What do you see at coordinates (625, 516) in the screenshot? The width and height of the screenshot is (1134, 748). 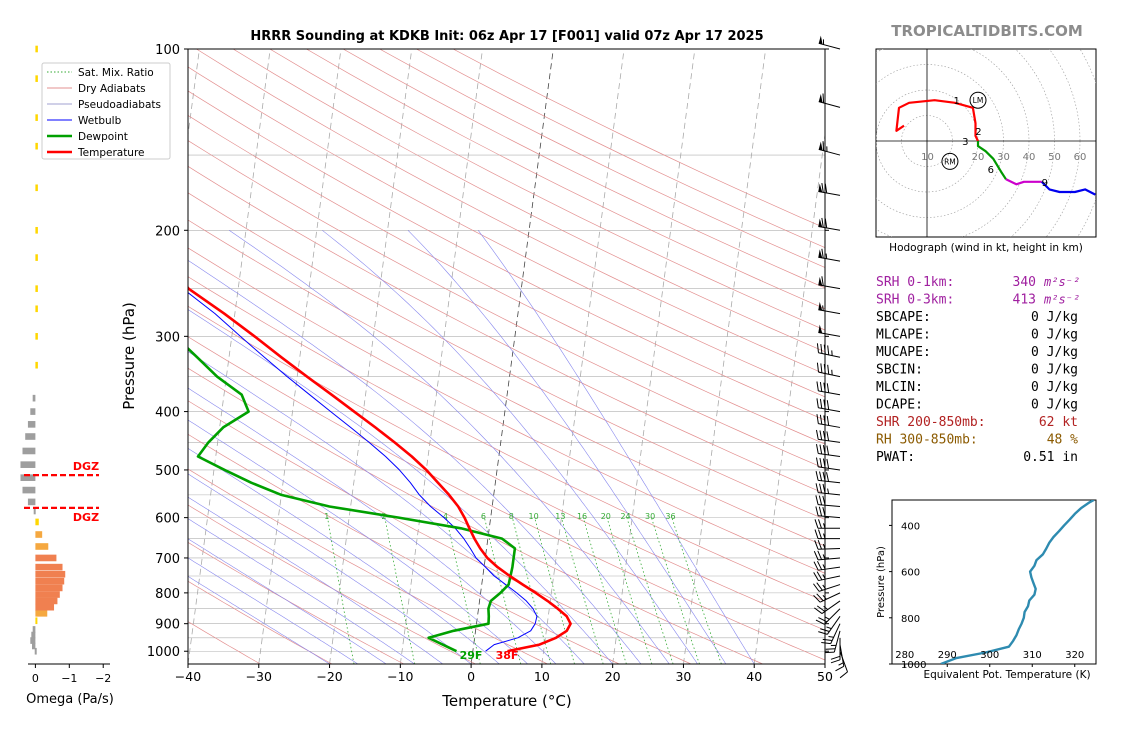 I see `mixing-ratio-label: 24` at bounding box center [625, 516].